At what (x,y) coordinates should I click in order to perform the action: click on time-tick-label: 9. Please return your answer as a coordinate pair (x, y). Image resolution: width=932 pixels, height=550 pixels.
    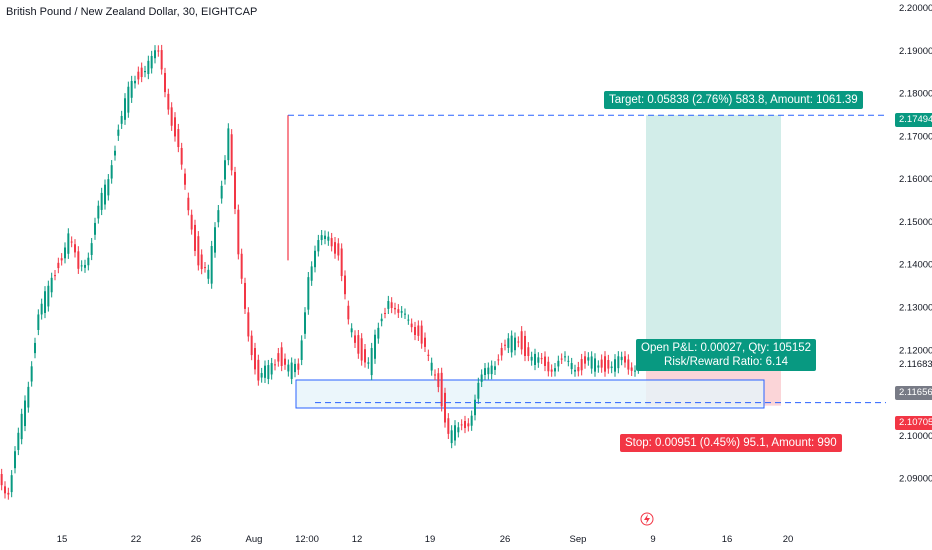
    Looking at the image, I should click on (652, 539).